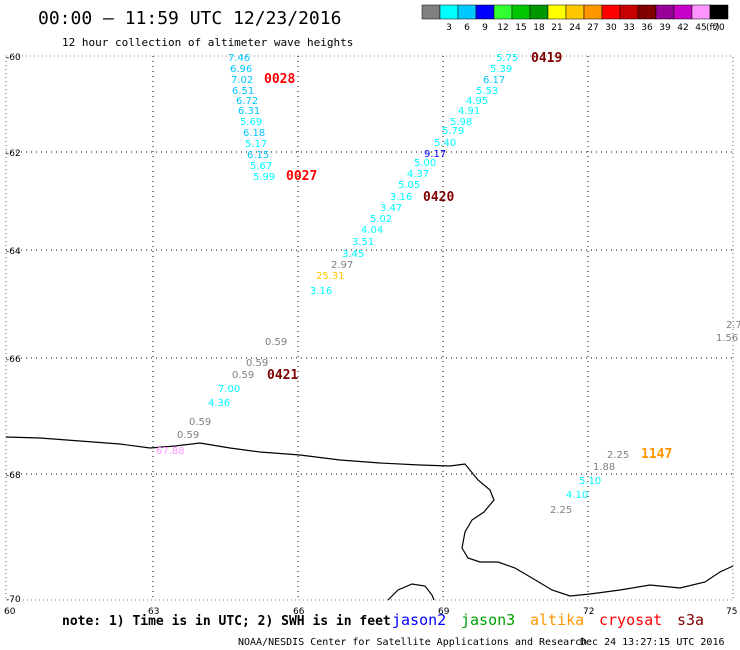 Image resolution: width=740 pixels, height=650 pixels. I want to click on wave-height-value: 5.00, so click(425, 163).